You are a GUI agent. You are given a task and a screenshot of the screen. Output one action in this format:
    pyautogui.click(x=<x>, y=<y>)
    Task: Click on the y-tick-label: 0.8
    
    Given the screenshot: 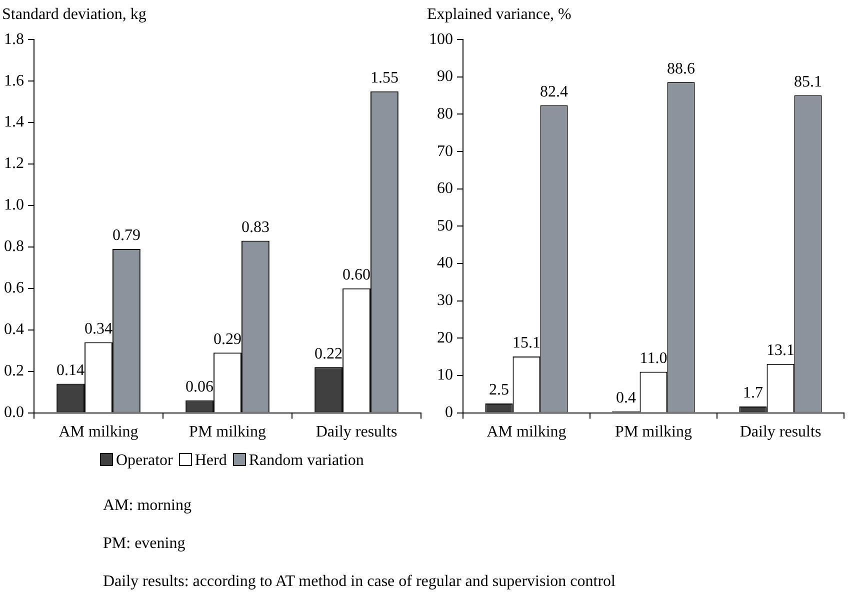 What is the action you would take?
    pyautogui.click(x=14, y=247)
    